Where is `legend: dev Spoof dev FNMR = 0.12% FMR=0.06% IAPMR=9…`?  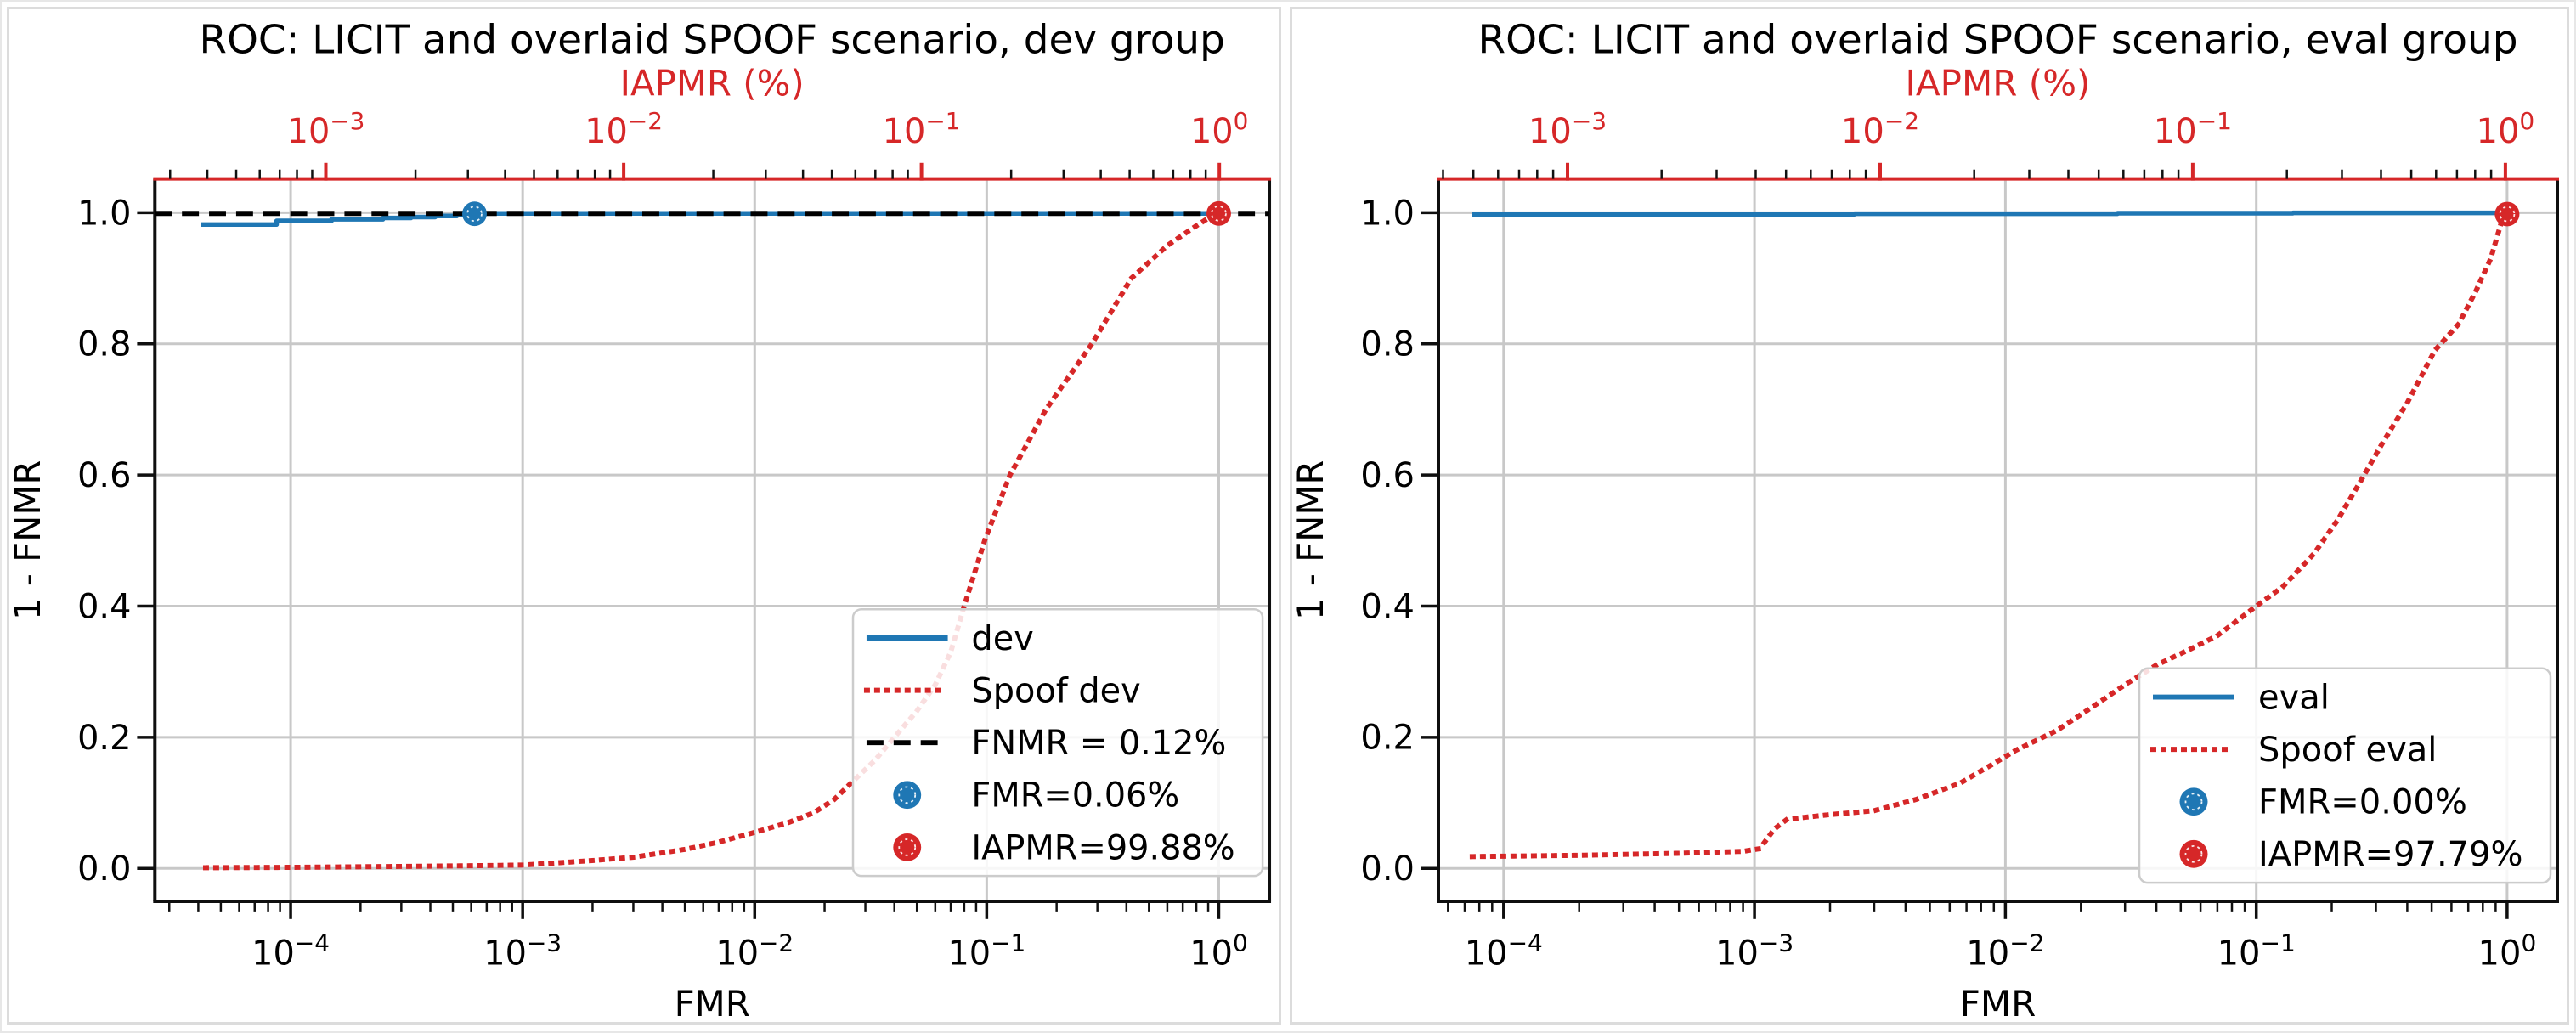
legend: dev Spoof dev FNMR = 0.12% FMR=0.06% IAPMR=9… is located at coordinates (1057, 743).